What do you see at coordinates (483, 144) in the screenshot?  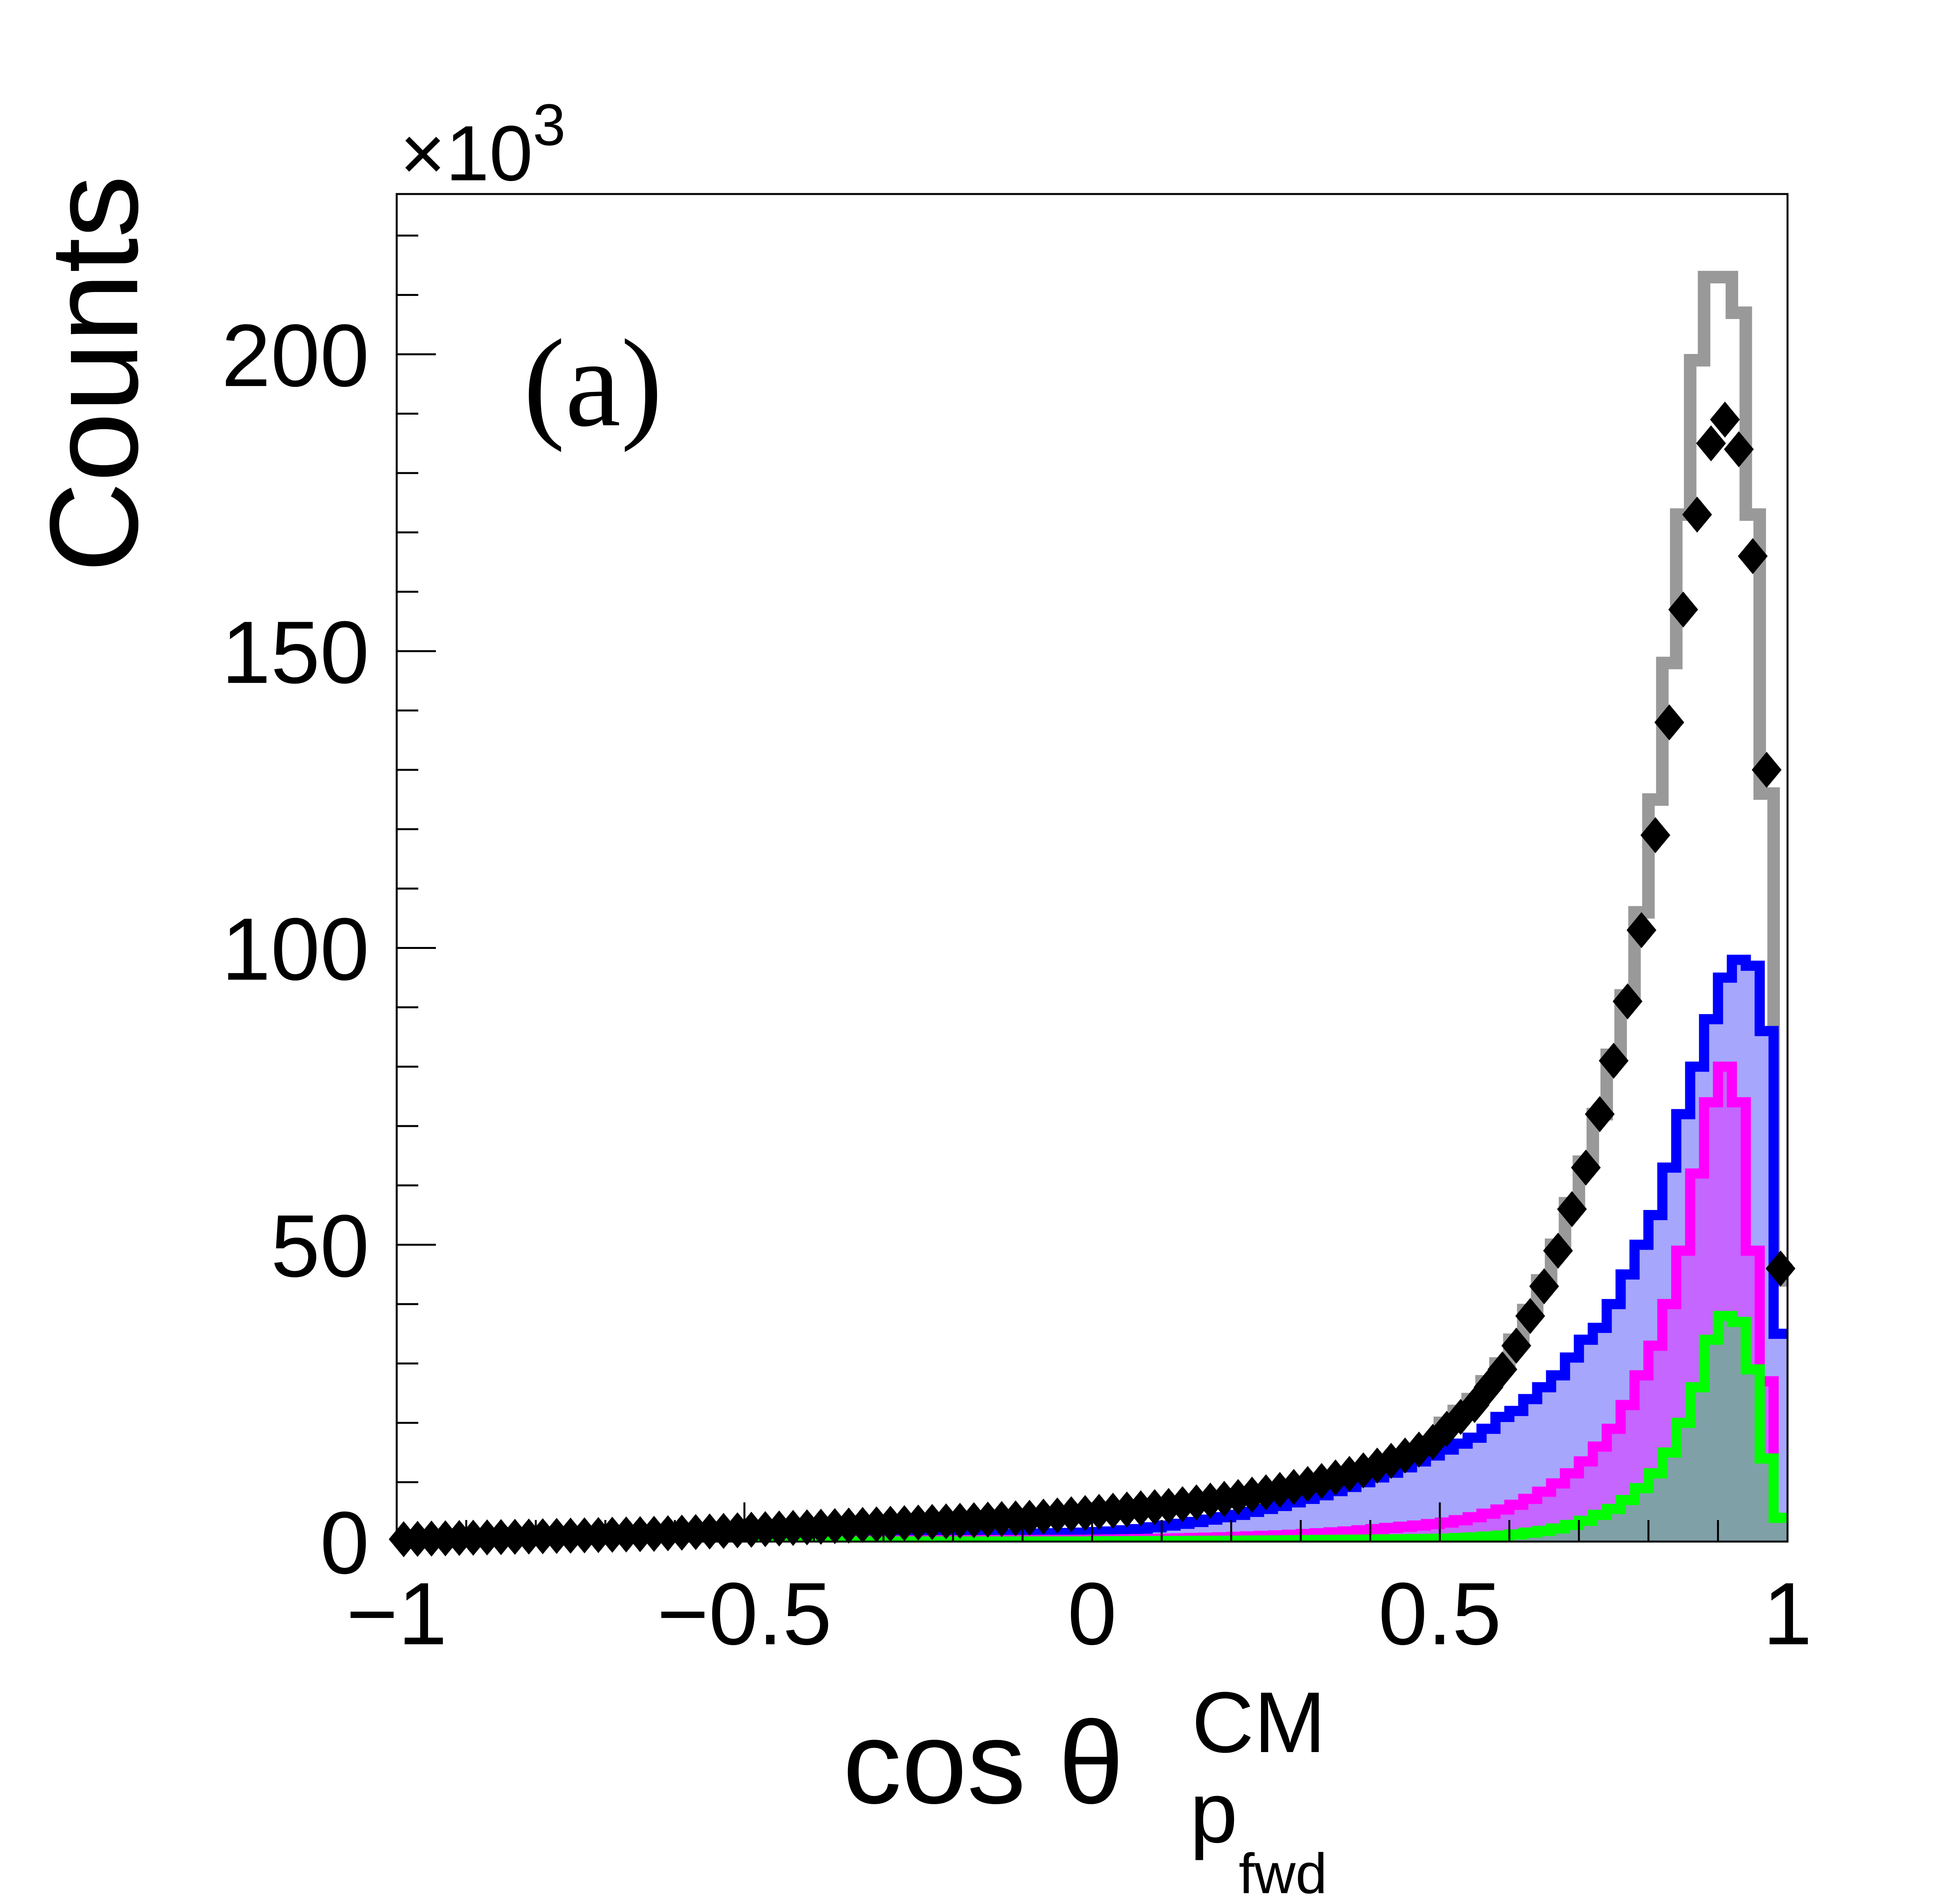 I see `y-multiplier: ×10³` at bounding box center [483, 144].